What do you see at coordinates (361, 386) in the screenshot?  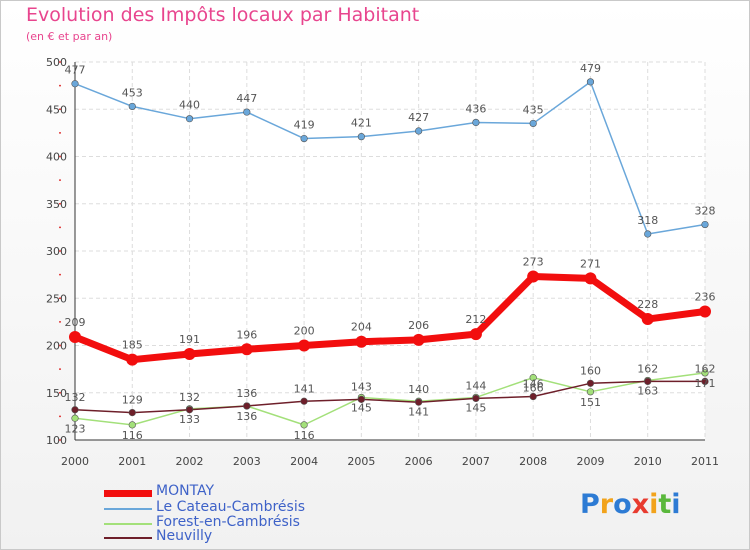 I see `data-label-neuvilly: 143` at bounding box center [361, 386].